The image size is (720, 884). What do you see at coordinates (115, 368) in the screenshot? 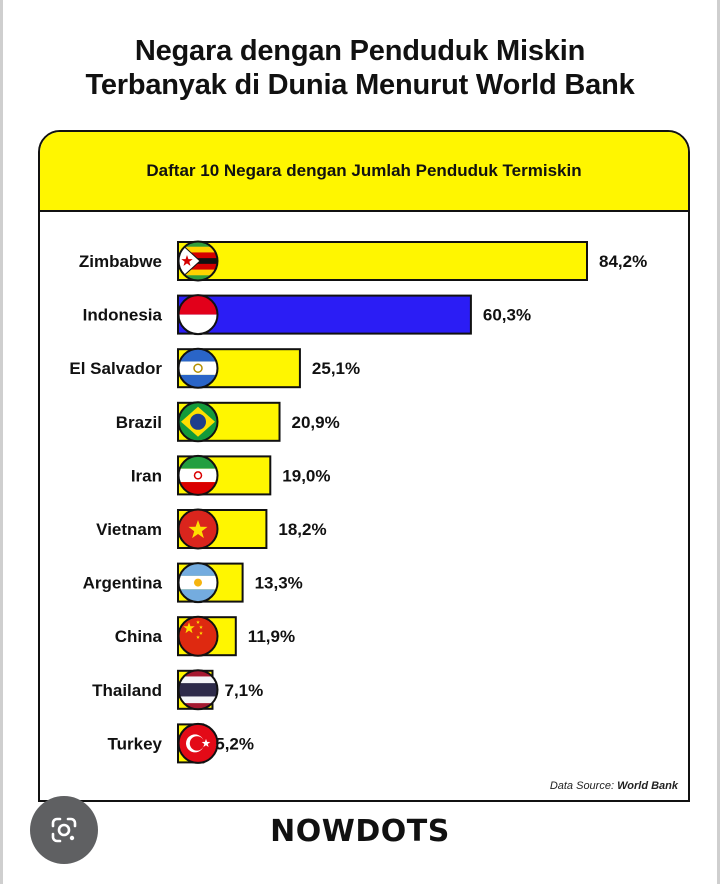
I see `category-label: El Salvador` at bounding box center [115, 368].